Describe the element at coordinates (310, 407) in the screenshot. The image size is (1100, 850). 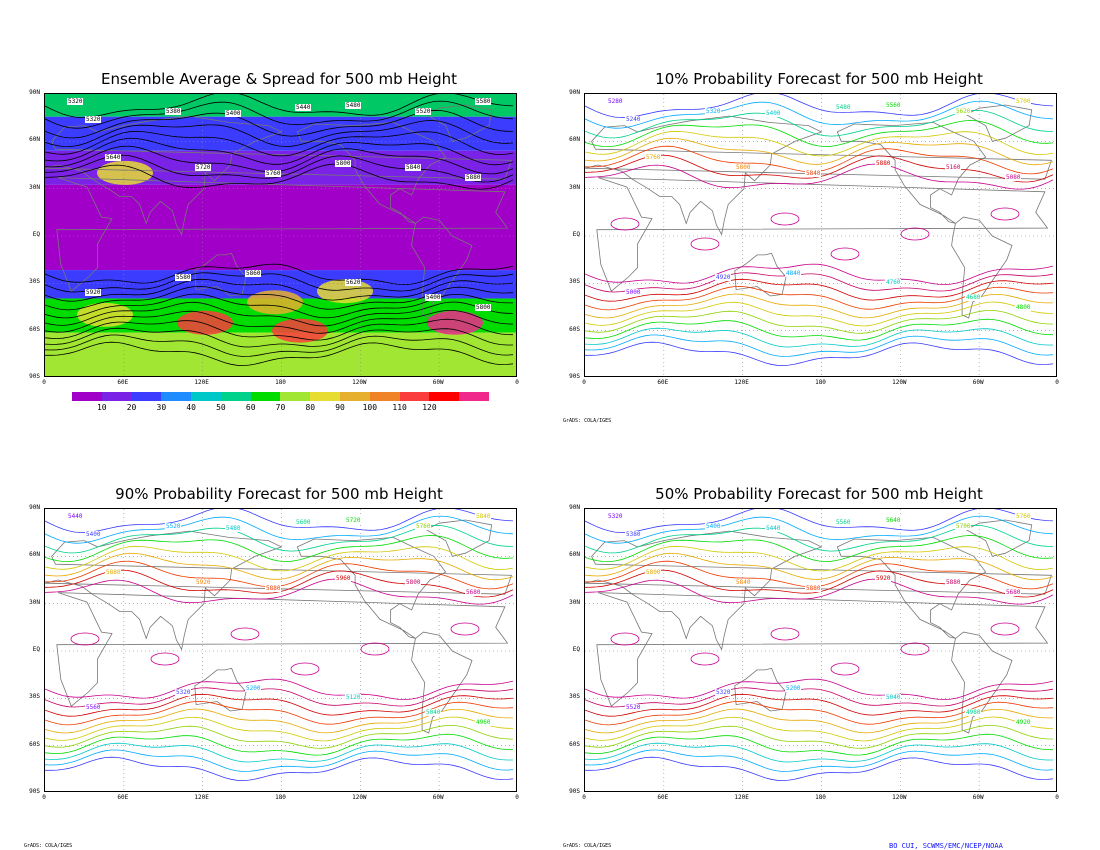
I see `colorbar-tick-label: 80` at that location.